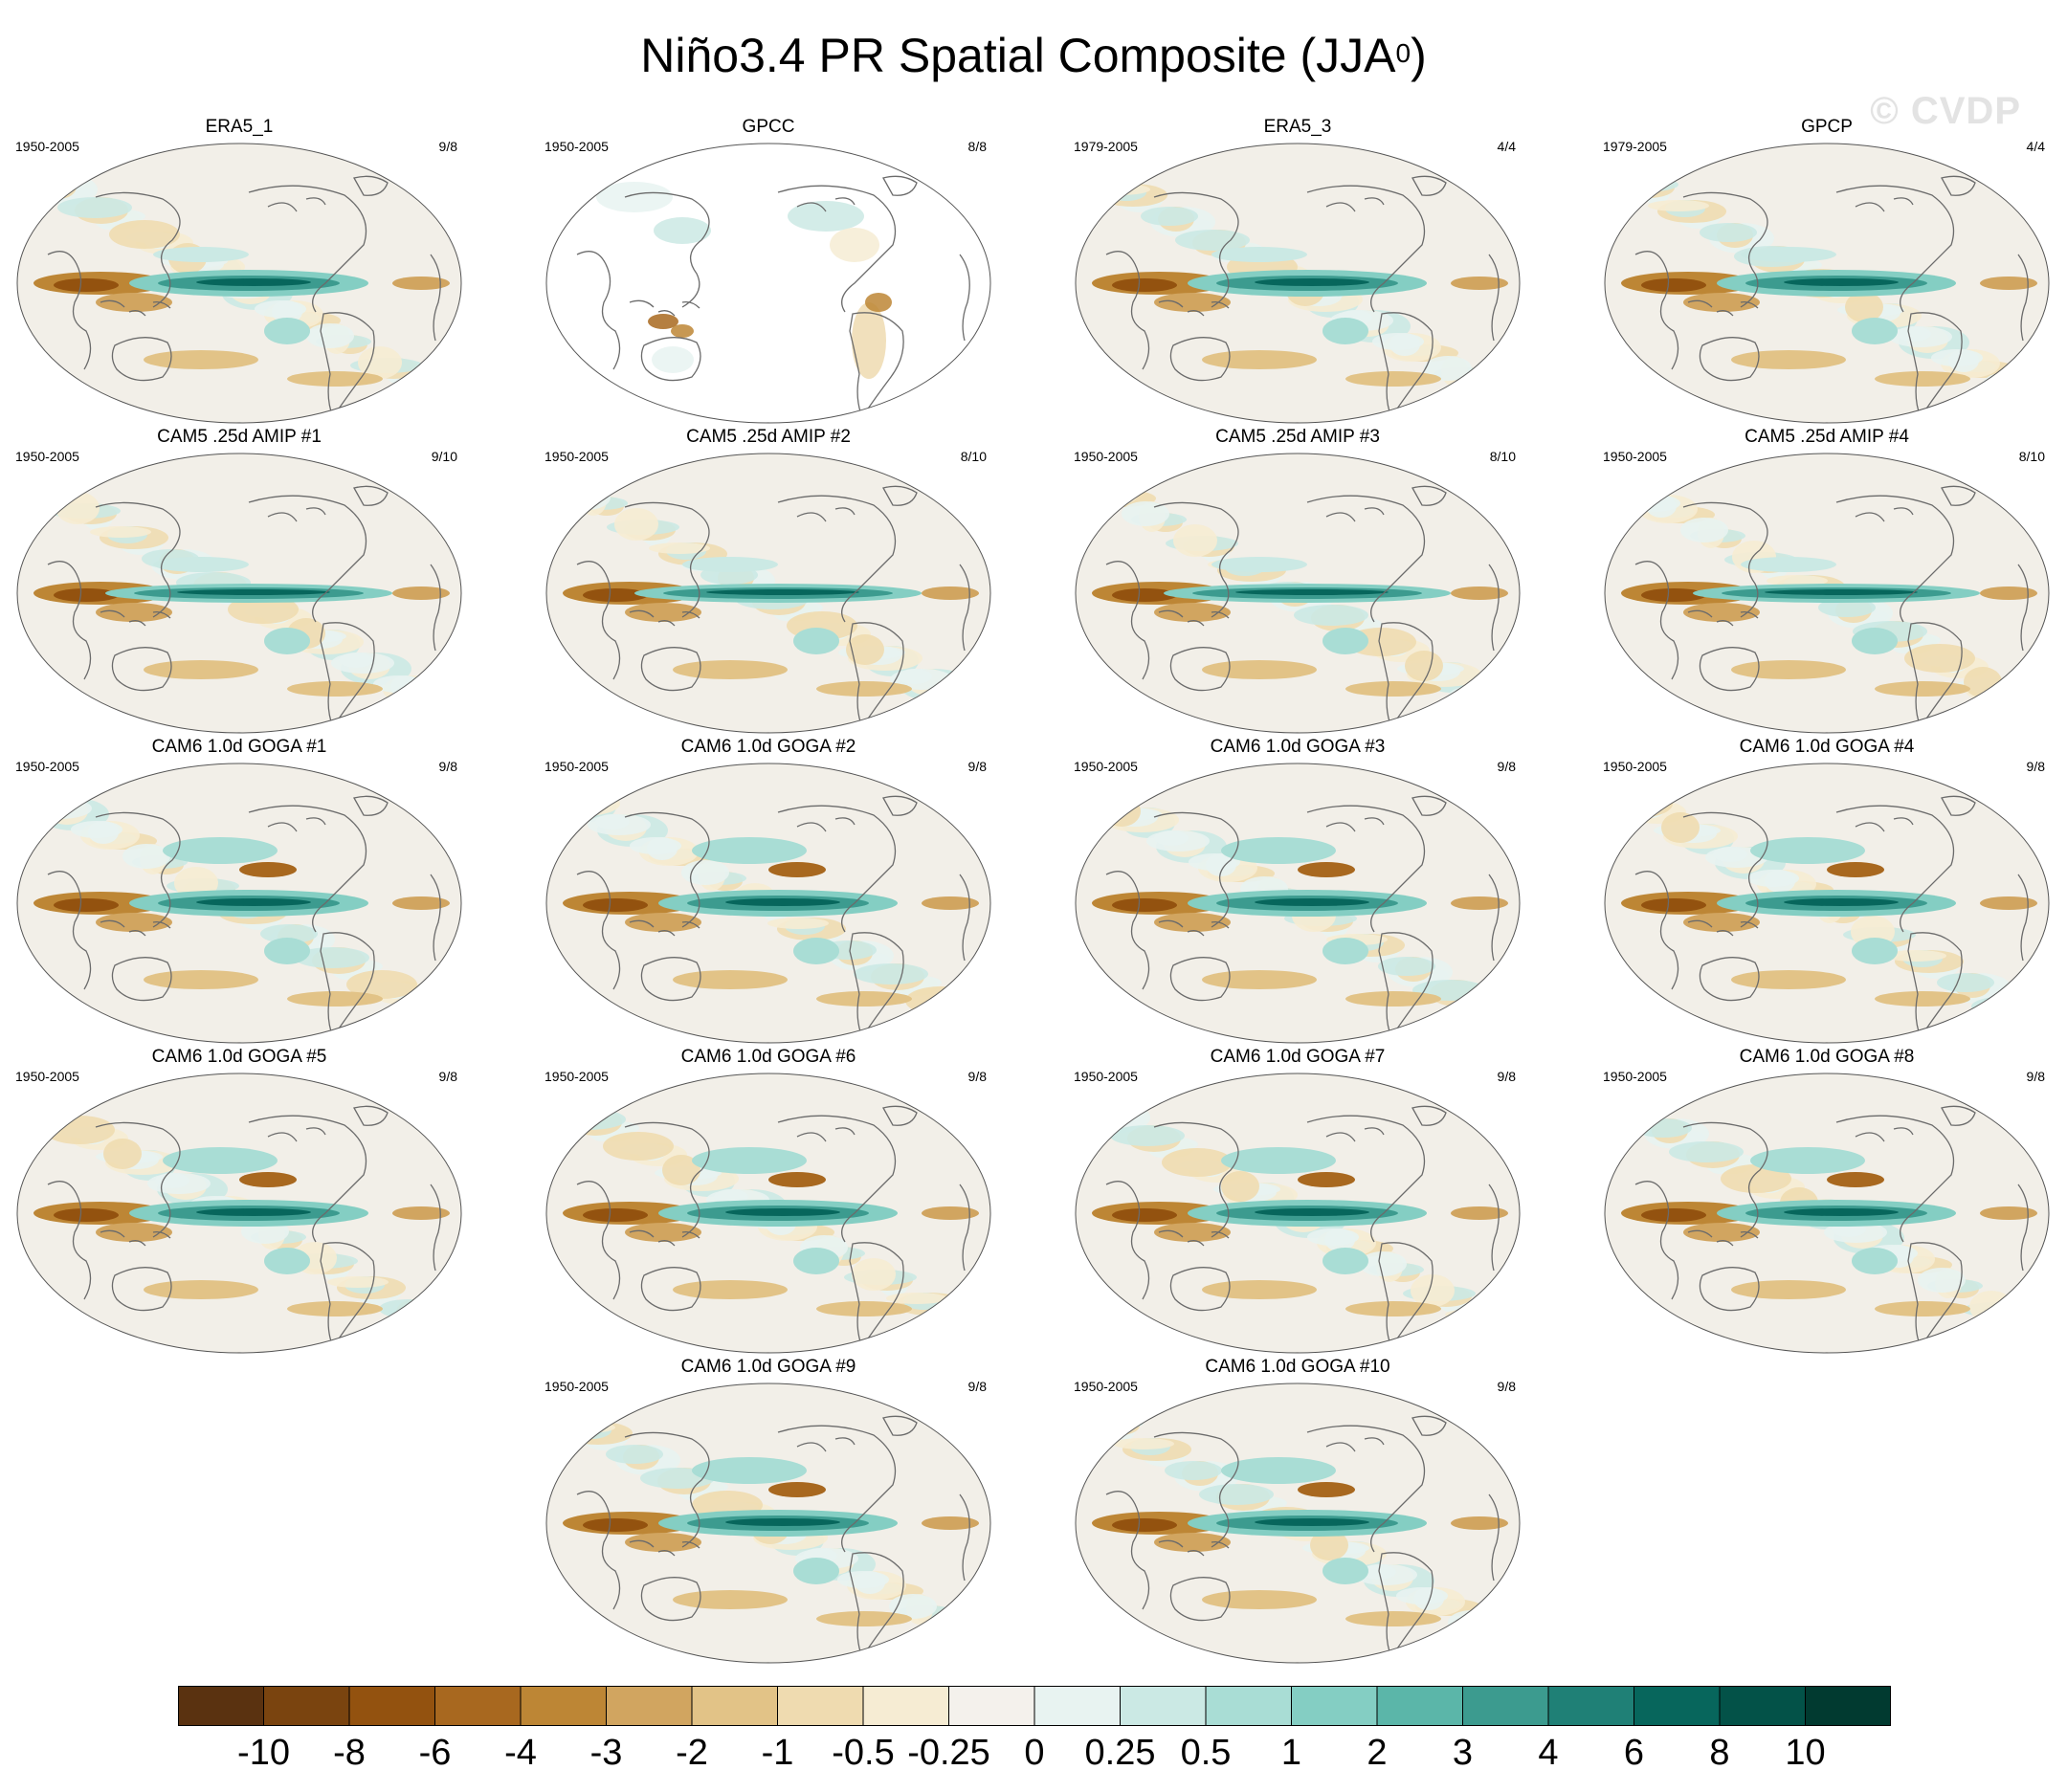 Image resolution: width=2067 pixels, height=1792 pixels. Describe the element at coordinates (1463, 1753) in the screenshot. I see `colorbar-tick-label: 3` at that location.